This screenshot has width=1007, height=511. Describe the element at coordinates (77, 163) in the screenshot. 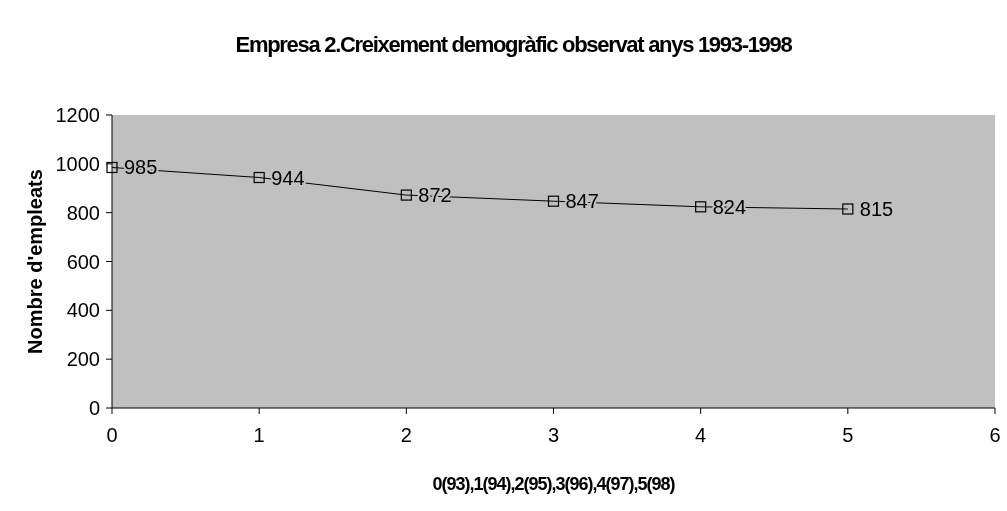

I see `y-tick-label: 1000` at that location.